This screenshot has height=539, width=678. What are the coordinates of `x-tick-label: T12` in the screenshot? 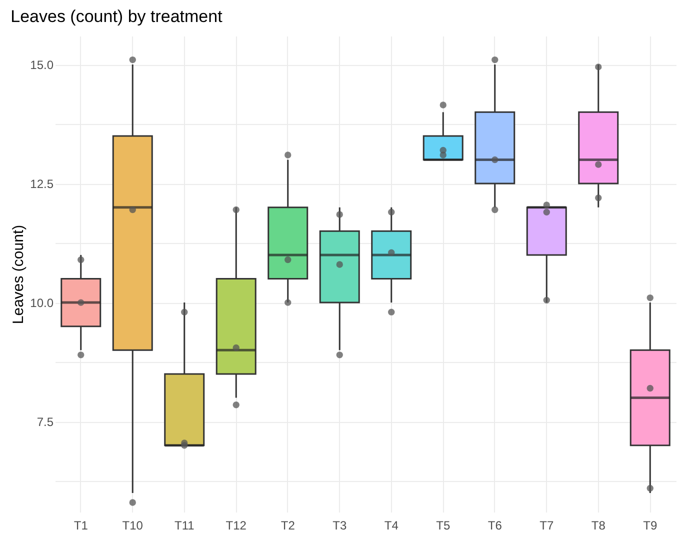 It's located at (236, 525).